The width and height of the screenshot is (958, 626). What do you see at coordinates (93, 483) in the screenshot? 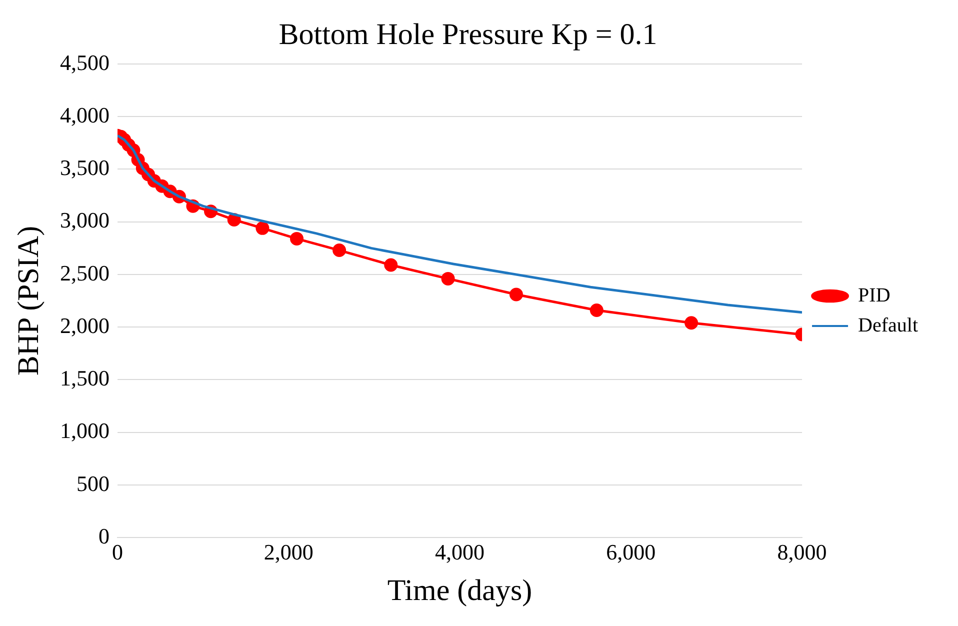
I see `y-tick-label: 500` at bounding box center [93, 483].